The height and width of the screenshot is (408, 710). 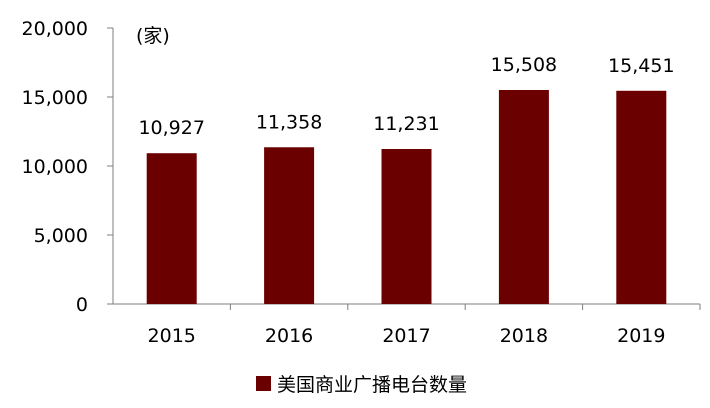 I want to click on bar-value-label: 11,358, so click(x=289, y=122).